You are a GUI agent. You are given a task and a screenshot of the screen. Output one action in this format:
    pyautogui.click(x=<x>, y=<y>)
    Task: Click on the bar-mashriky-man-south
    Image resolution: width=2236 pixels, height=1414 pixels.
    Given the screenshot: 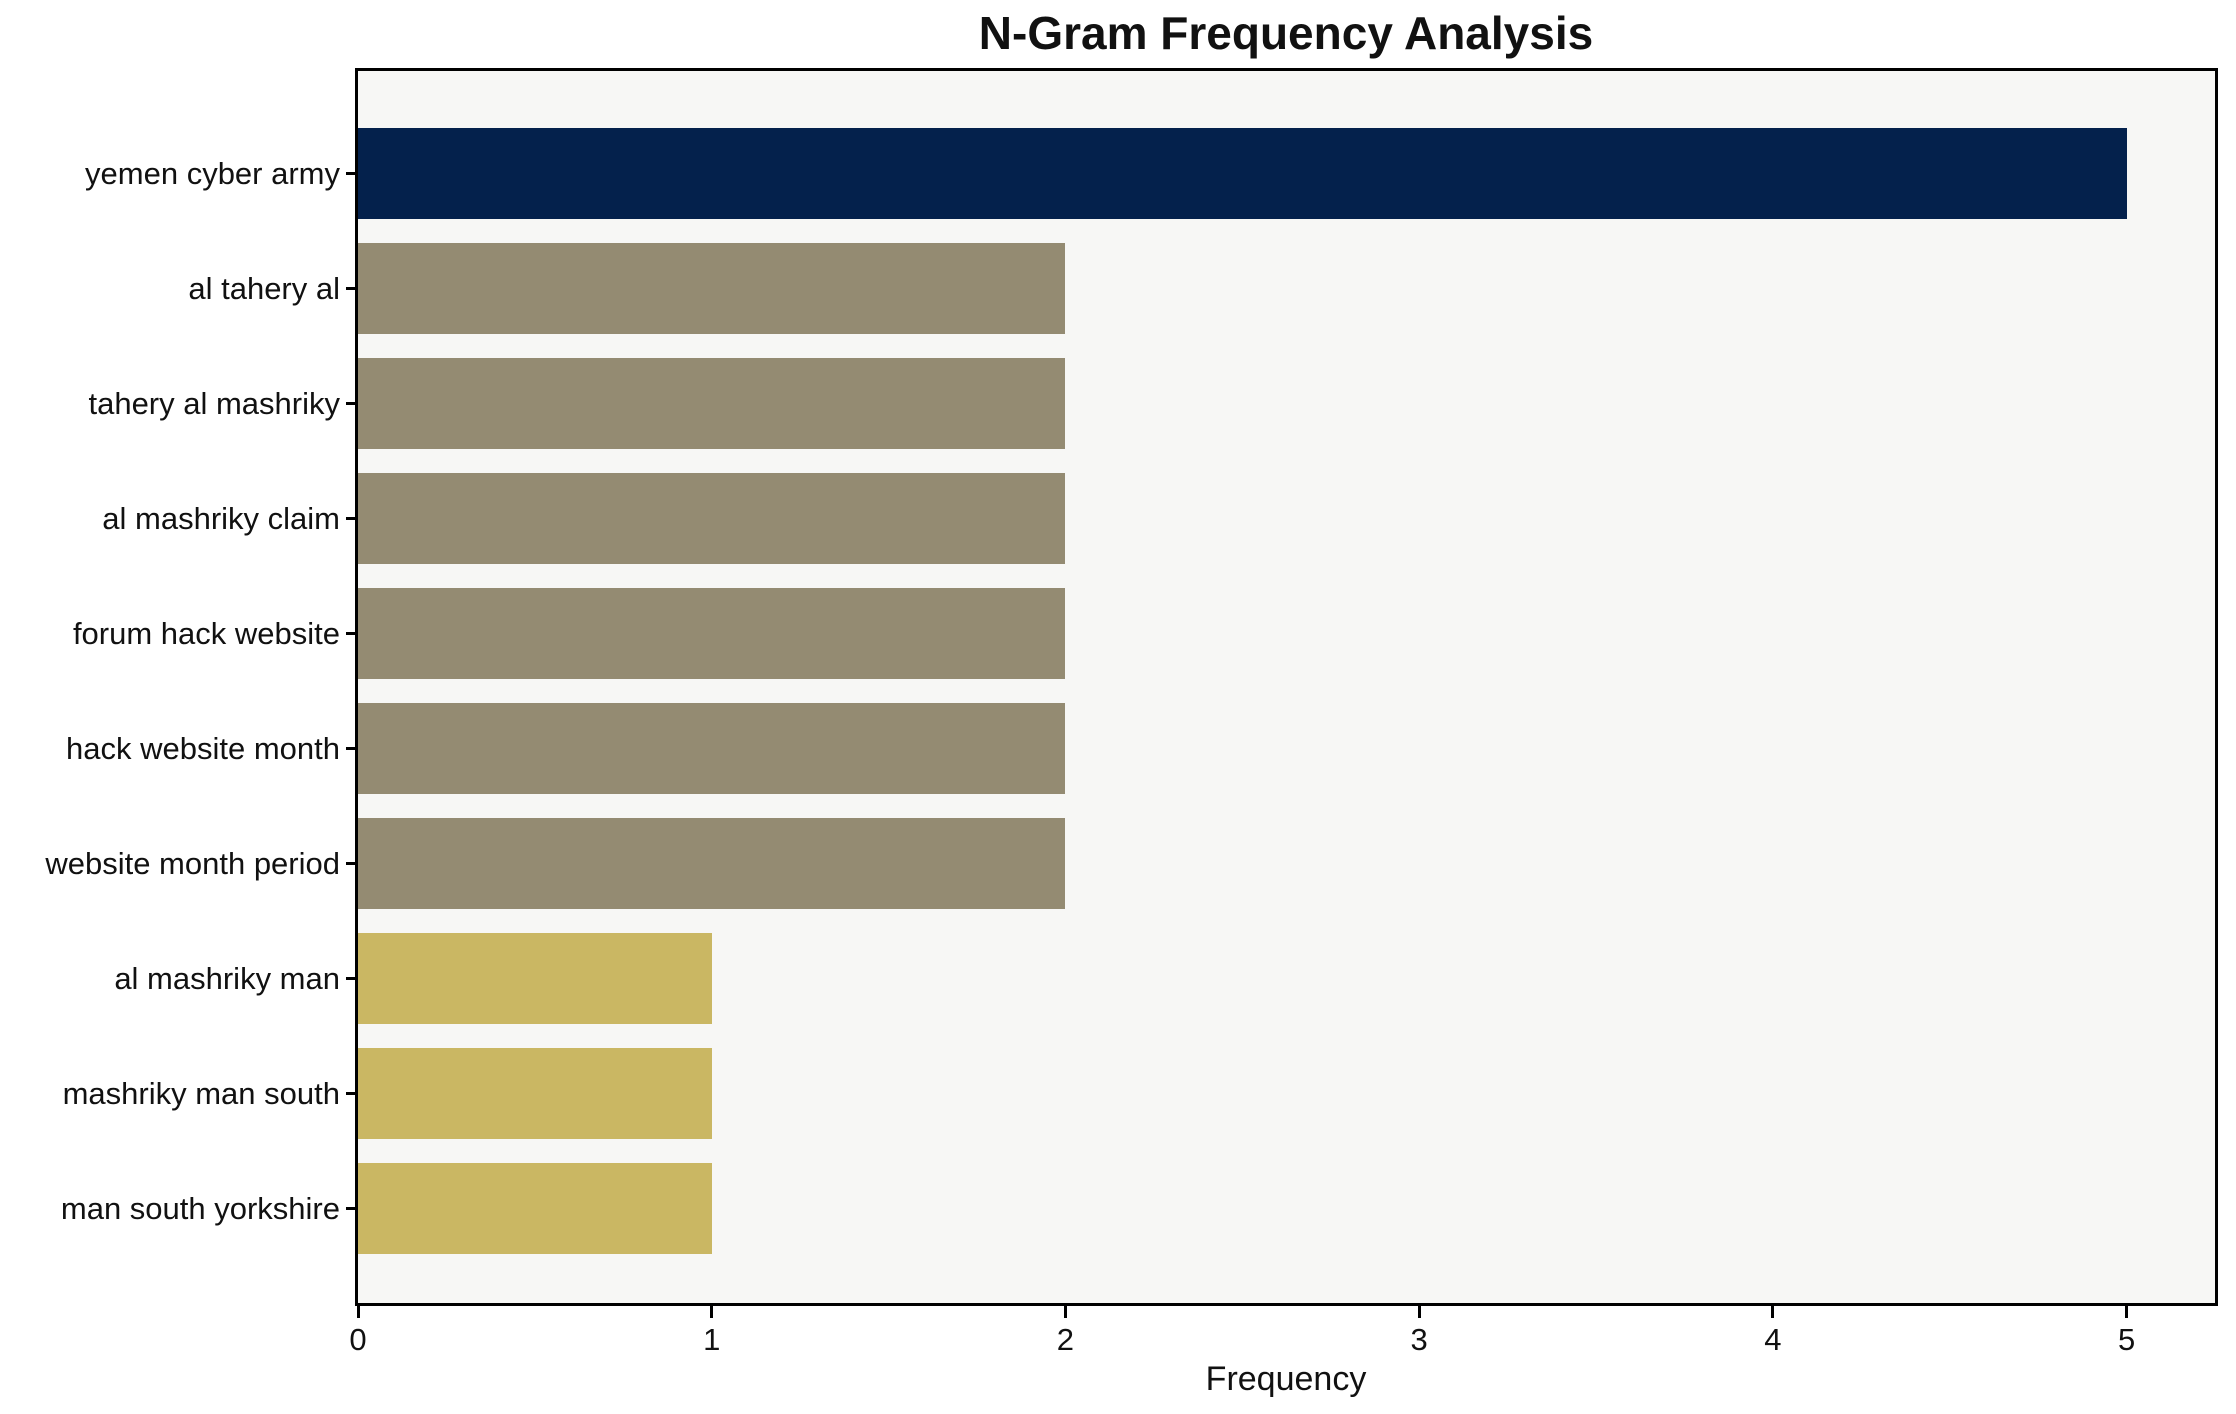 What is the action you would take?
    pyautogui.click(x=535, y=1093)
    